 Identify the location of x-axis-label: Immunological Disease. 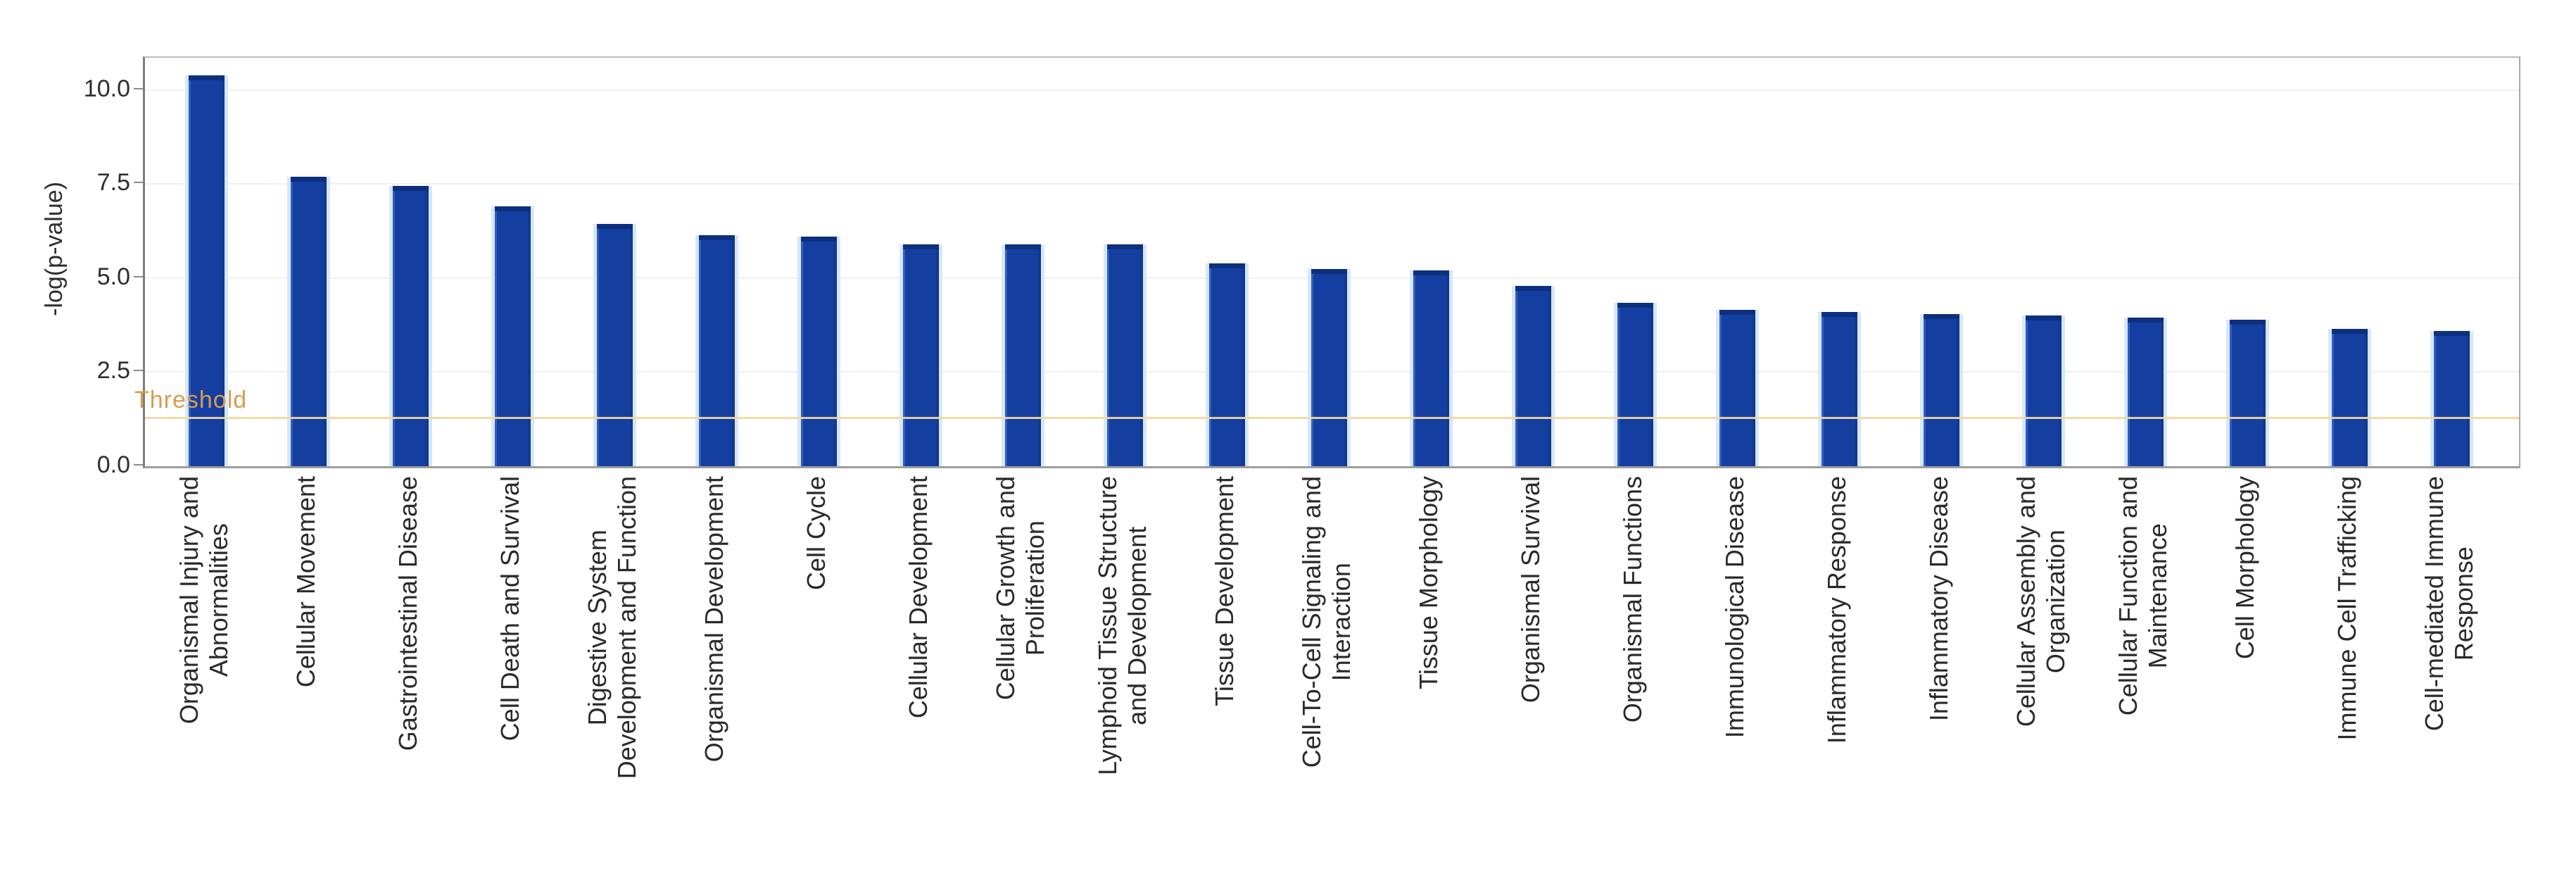
(1734, 607).